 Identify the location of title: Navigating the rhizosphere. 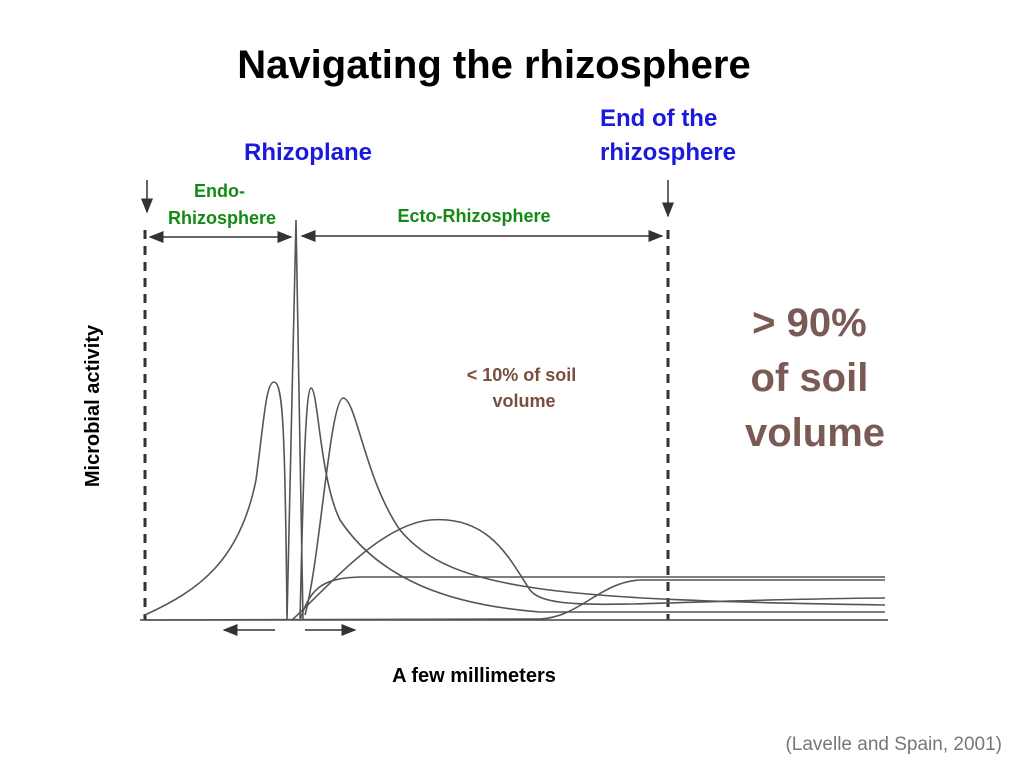
(493, 65).